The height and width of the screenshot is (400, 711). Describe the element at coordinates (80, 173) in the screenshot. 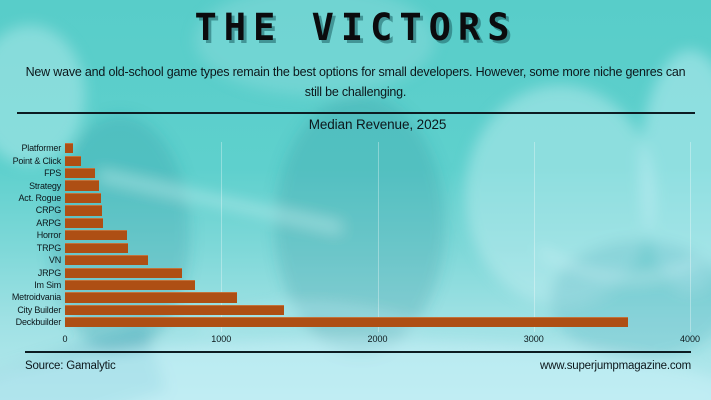

I see `bar-fps` at that location.